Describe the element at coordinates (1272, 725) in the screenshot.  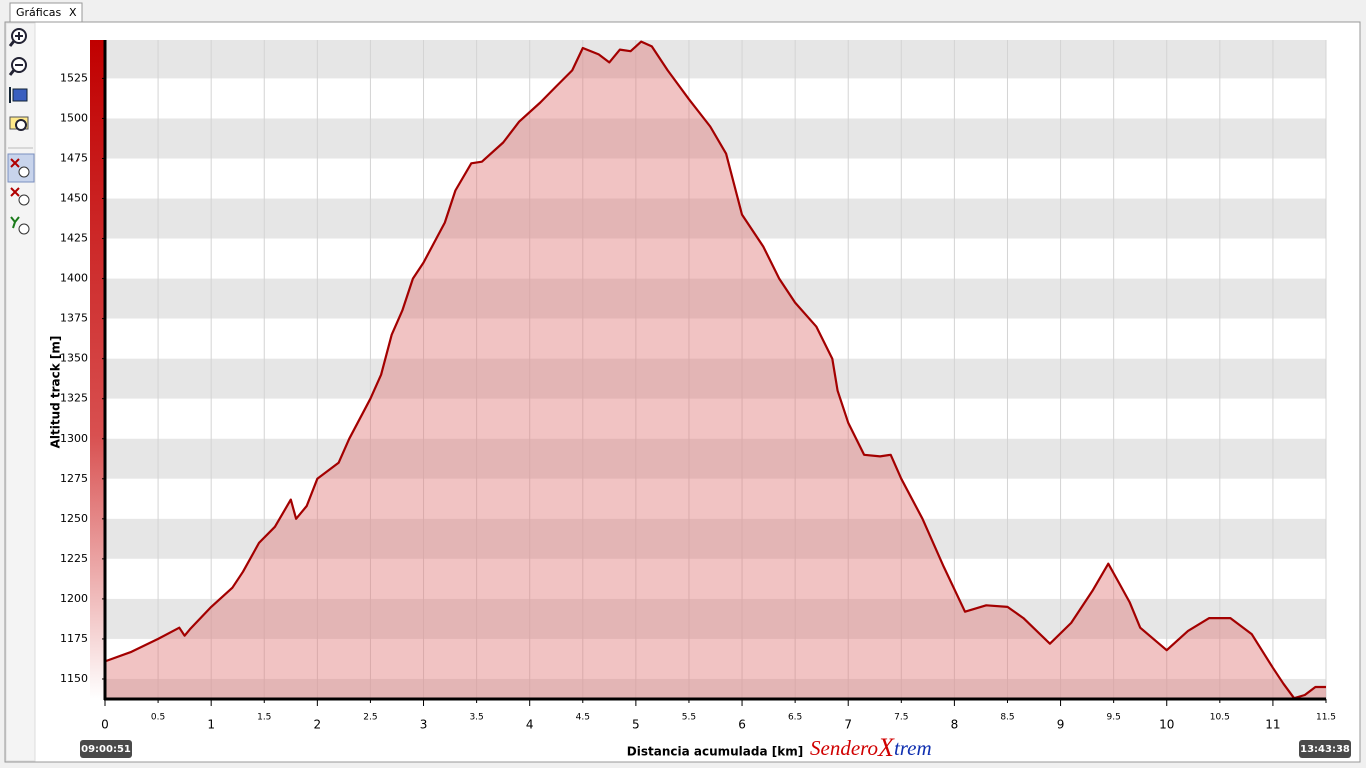
I see `x-tick-label: 11` at that location.